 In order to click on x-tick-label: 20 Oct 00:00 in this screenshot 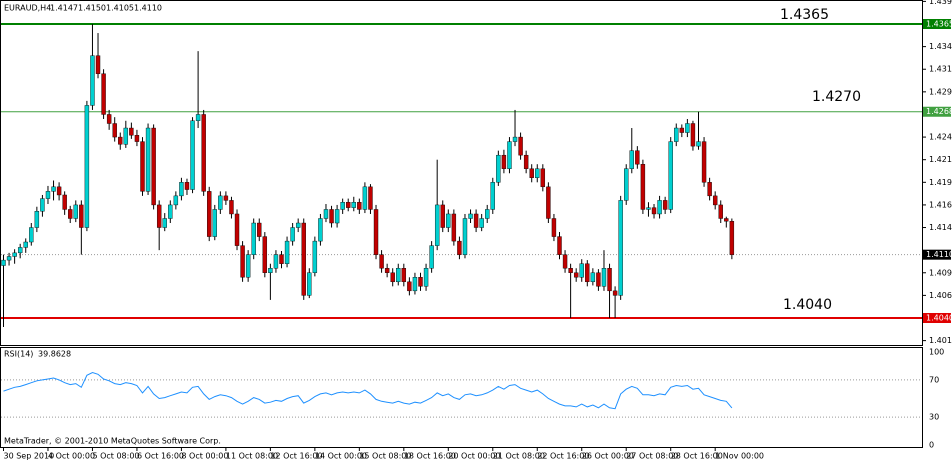, I will do `click(474, 456)`.